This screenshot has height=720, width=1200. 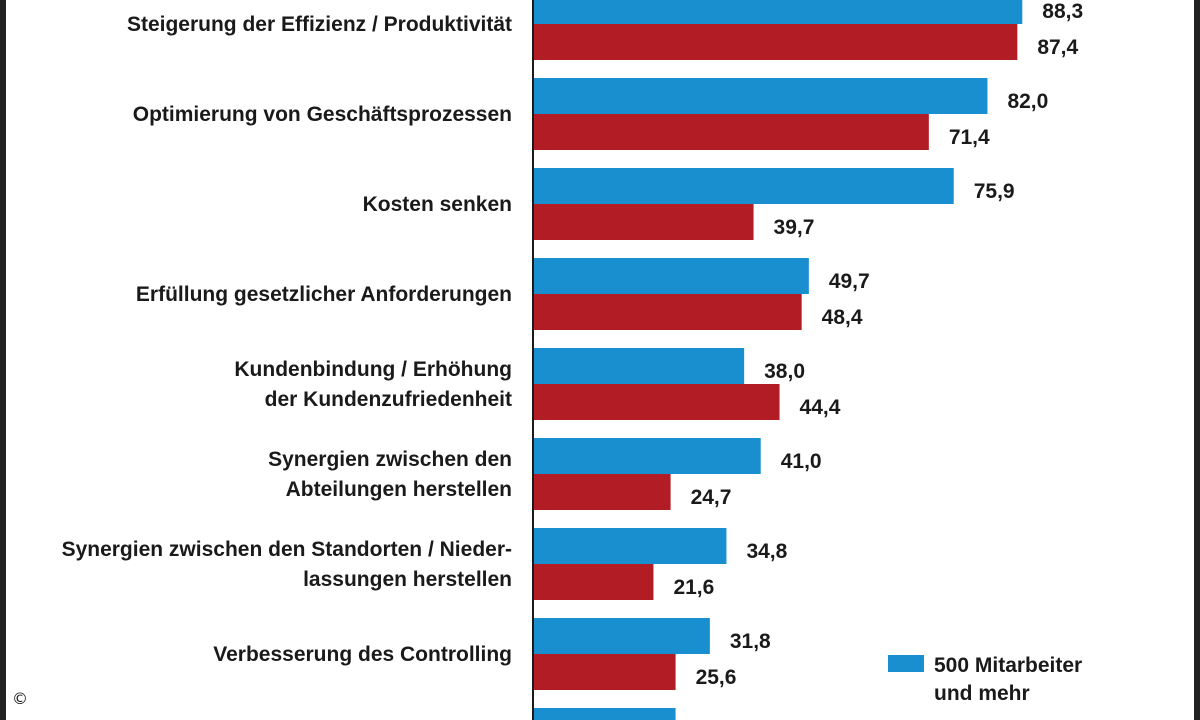 I want to click on value-label: 24,7, so click(x=711, y=497).